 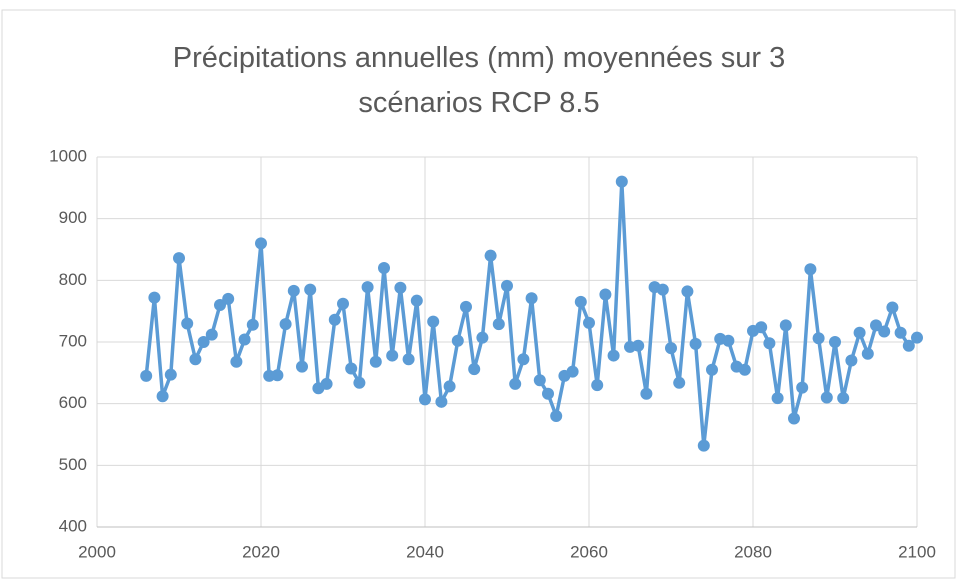 I want to click on y-tick-label: 600, so click(x=73, y=402).